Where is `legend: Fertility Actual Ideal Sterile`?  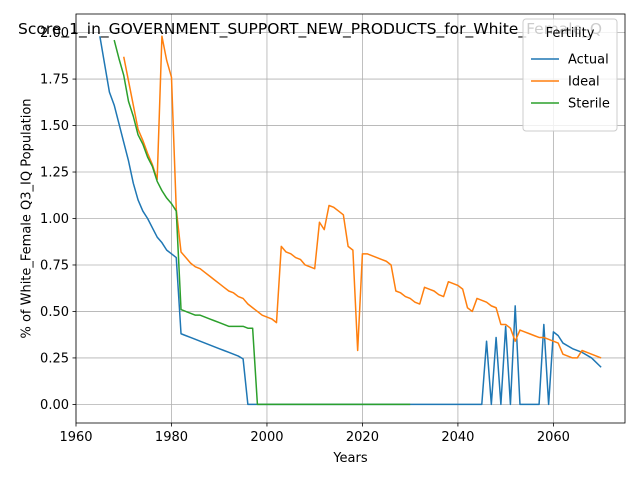 legend: Fertility Actual Ideal Sterile is located at coordinates (570, 75).